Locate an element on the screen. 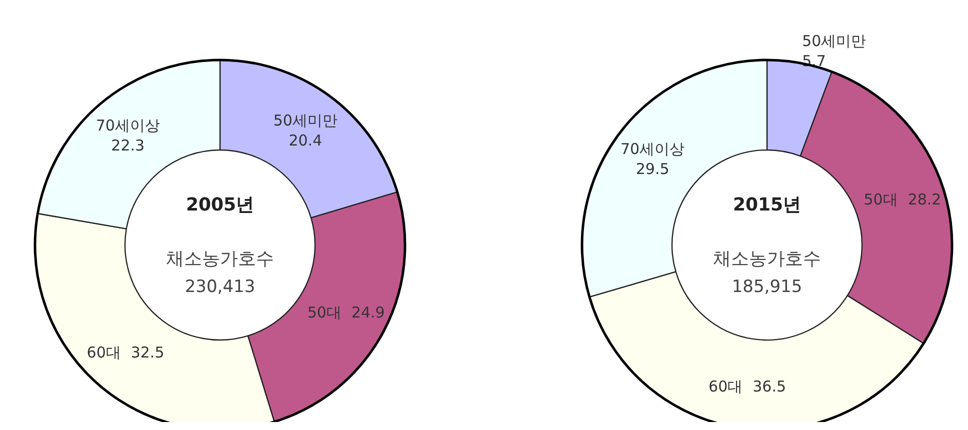 This screenshot has width=968, height=430. text: 230,413 is located at coordinates (220, 287).